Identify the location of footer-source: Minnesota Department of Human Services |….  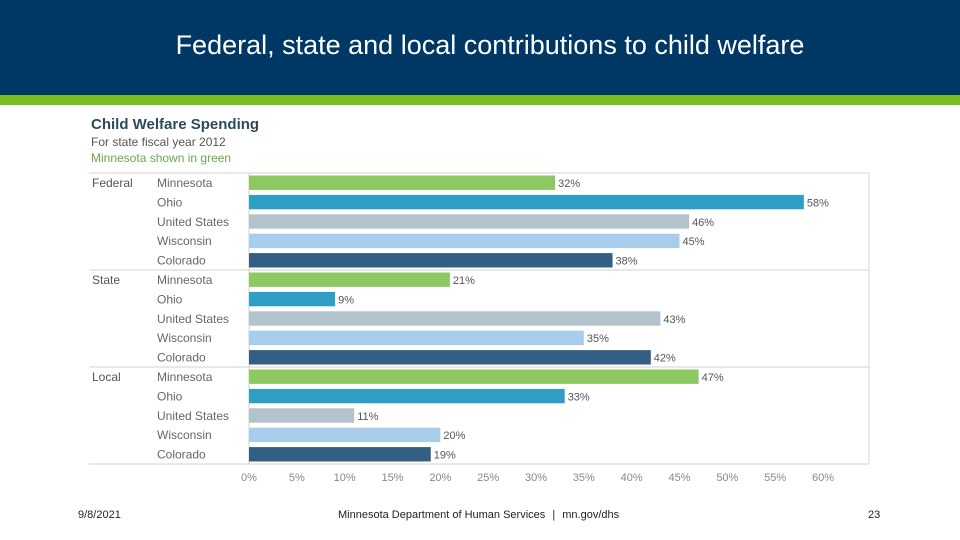
(483, 515).